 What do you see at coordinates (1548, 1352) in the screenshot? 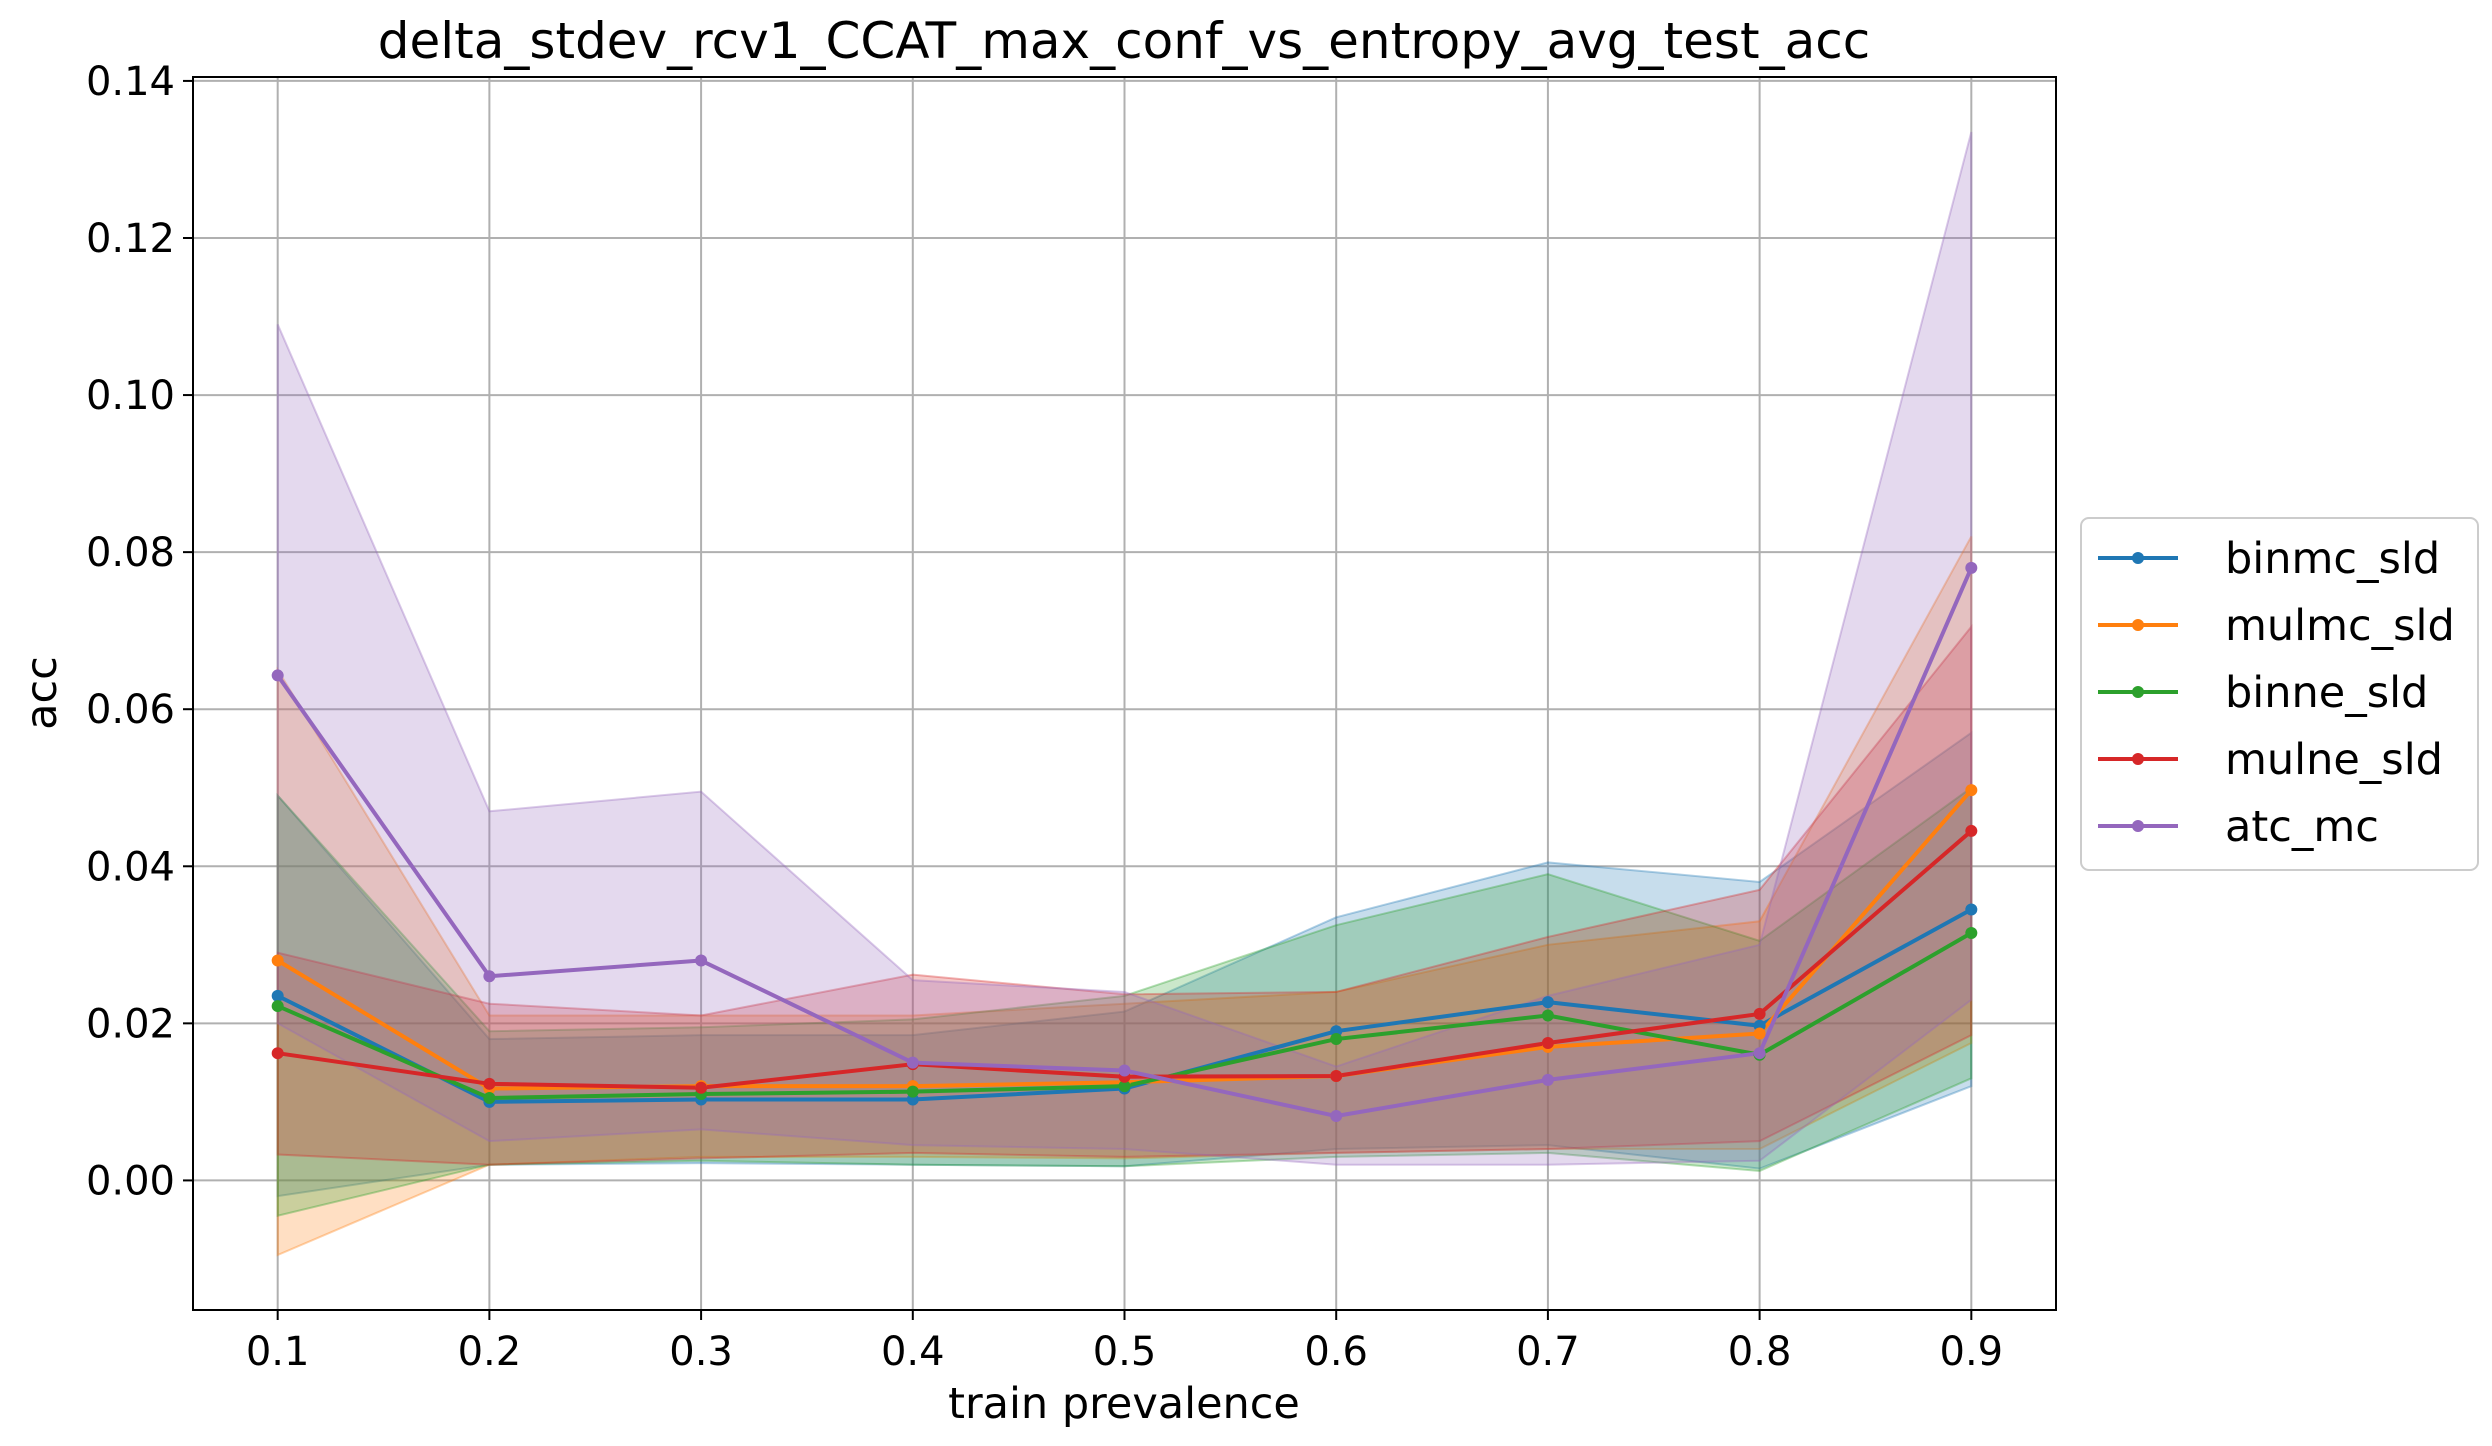
I see `x-tick-label: 0.7` at bounding box center [1548, 1352].